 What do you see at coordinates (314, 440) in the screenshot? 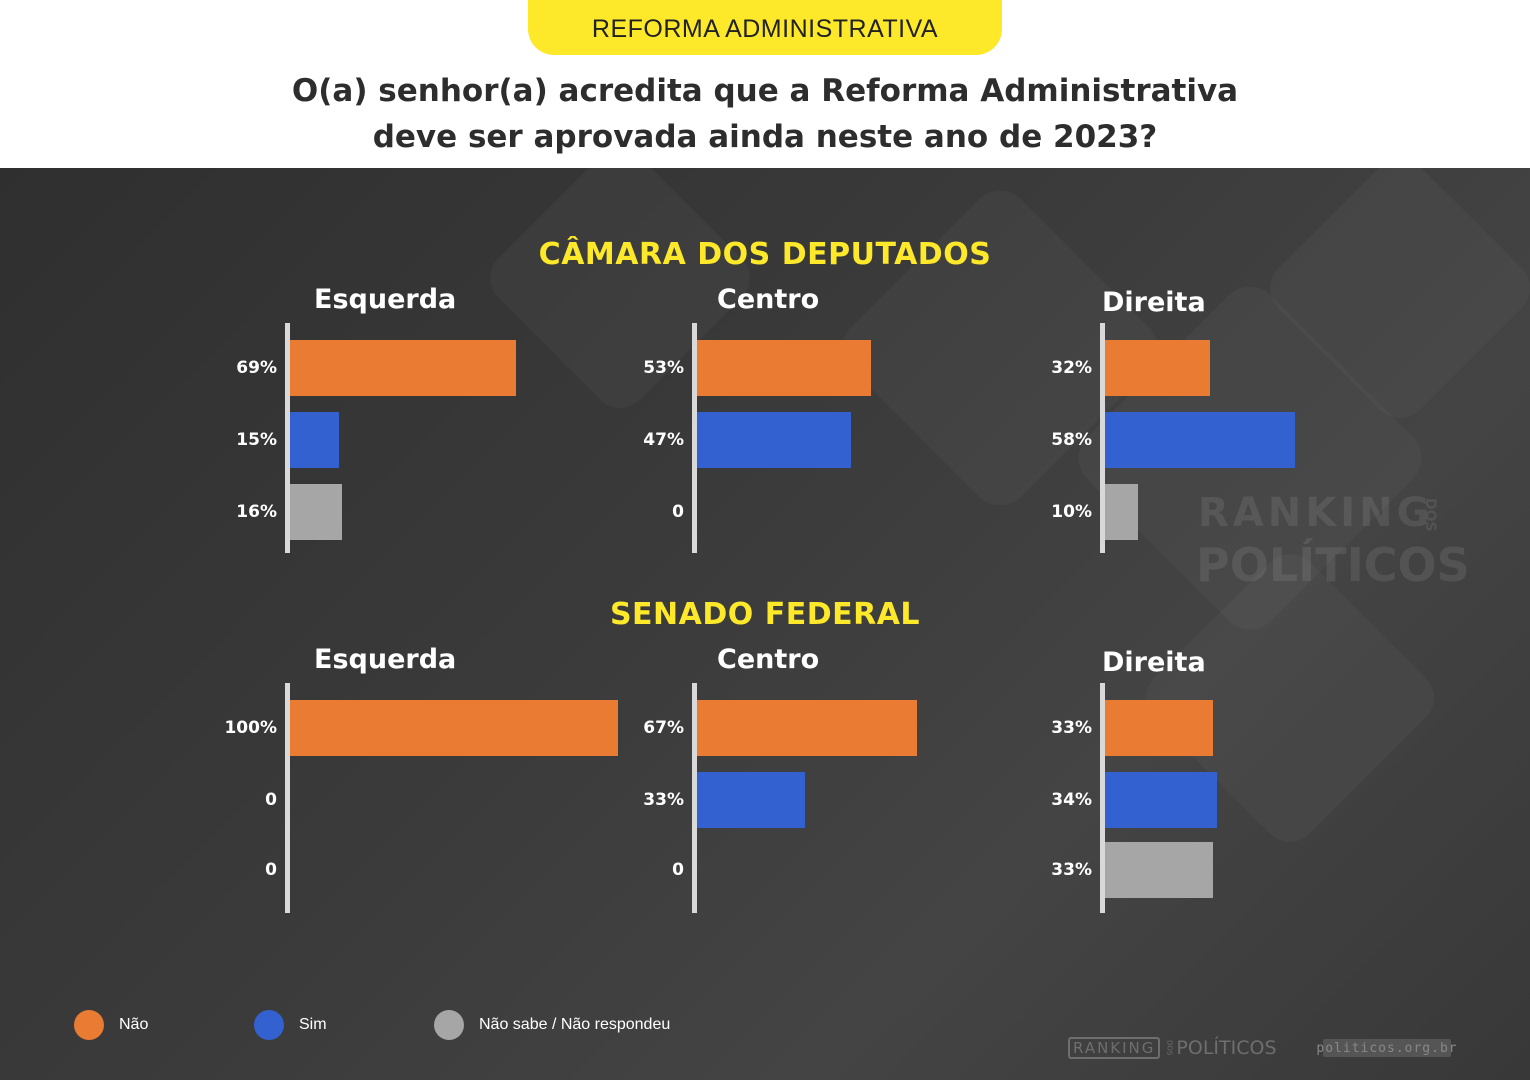
I see `bar-camara-esquerda-sim` at bounding box center [314, 440].